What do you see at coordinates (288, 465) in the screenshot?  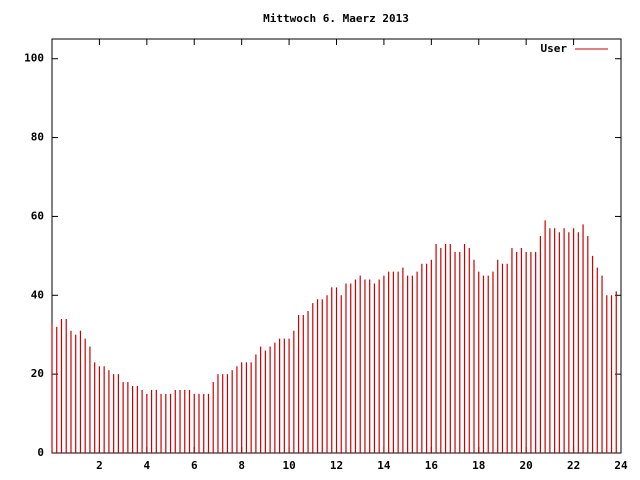 I see `x-tick-label: 10` at bounding box center [288, 465].